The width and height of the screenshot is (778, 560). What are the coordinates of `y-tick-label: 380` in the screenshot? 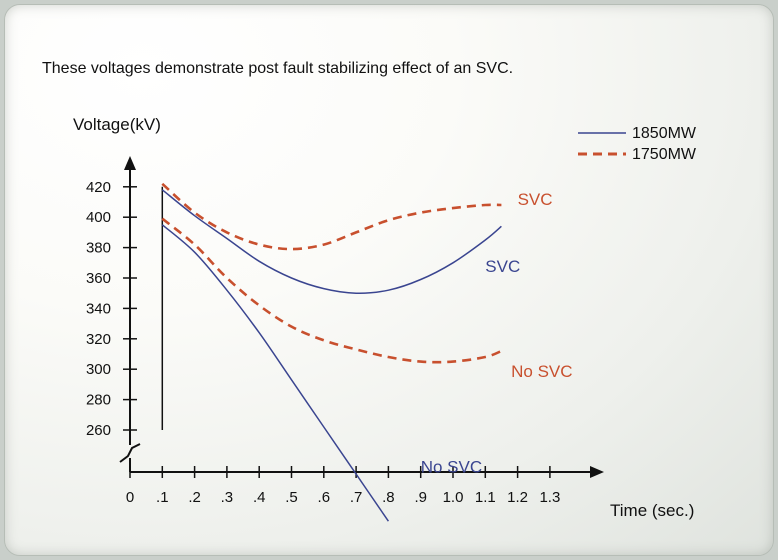 It's located at (98, 248).